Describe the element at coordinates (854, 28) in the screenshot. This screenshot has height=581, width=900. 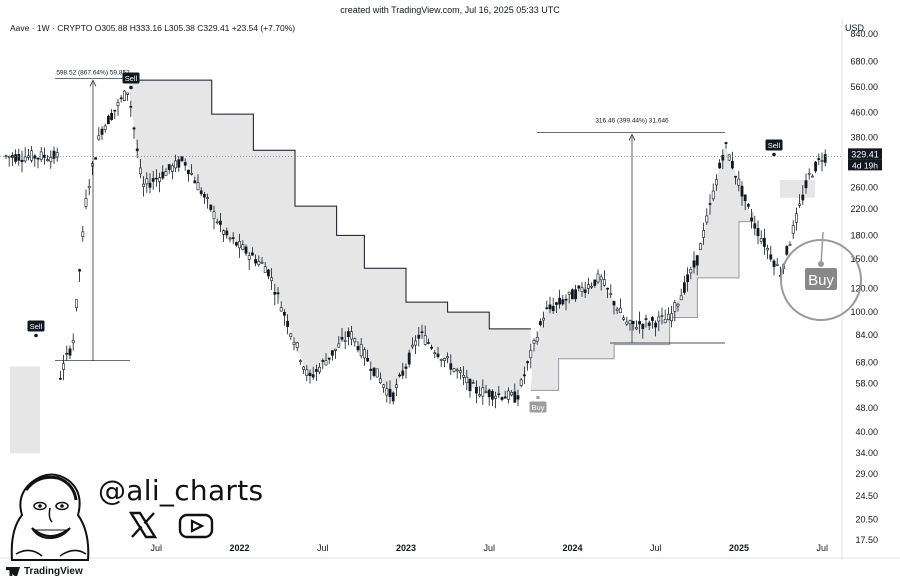
I see `currency-label: USD` at that location.